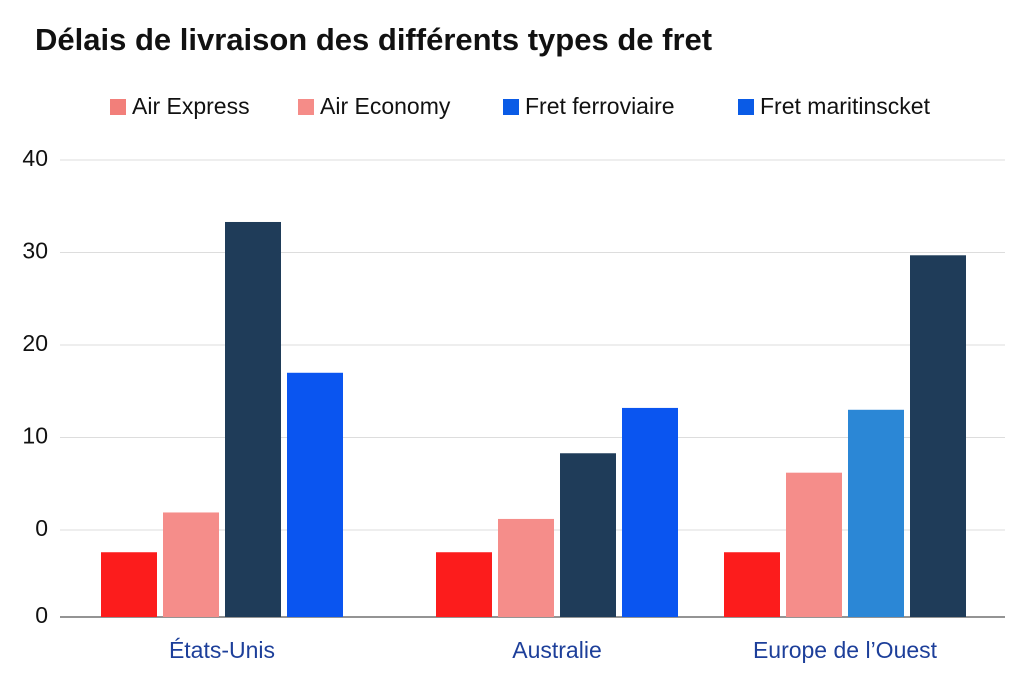 The width and height of the screenshot is (1024, 683). Describe the element at coordinates (35, 251) in the screenshot. I see `y-tick-label: 30` at that location.